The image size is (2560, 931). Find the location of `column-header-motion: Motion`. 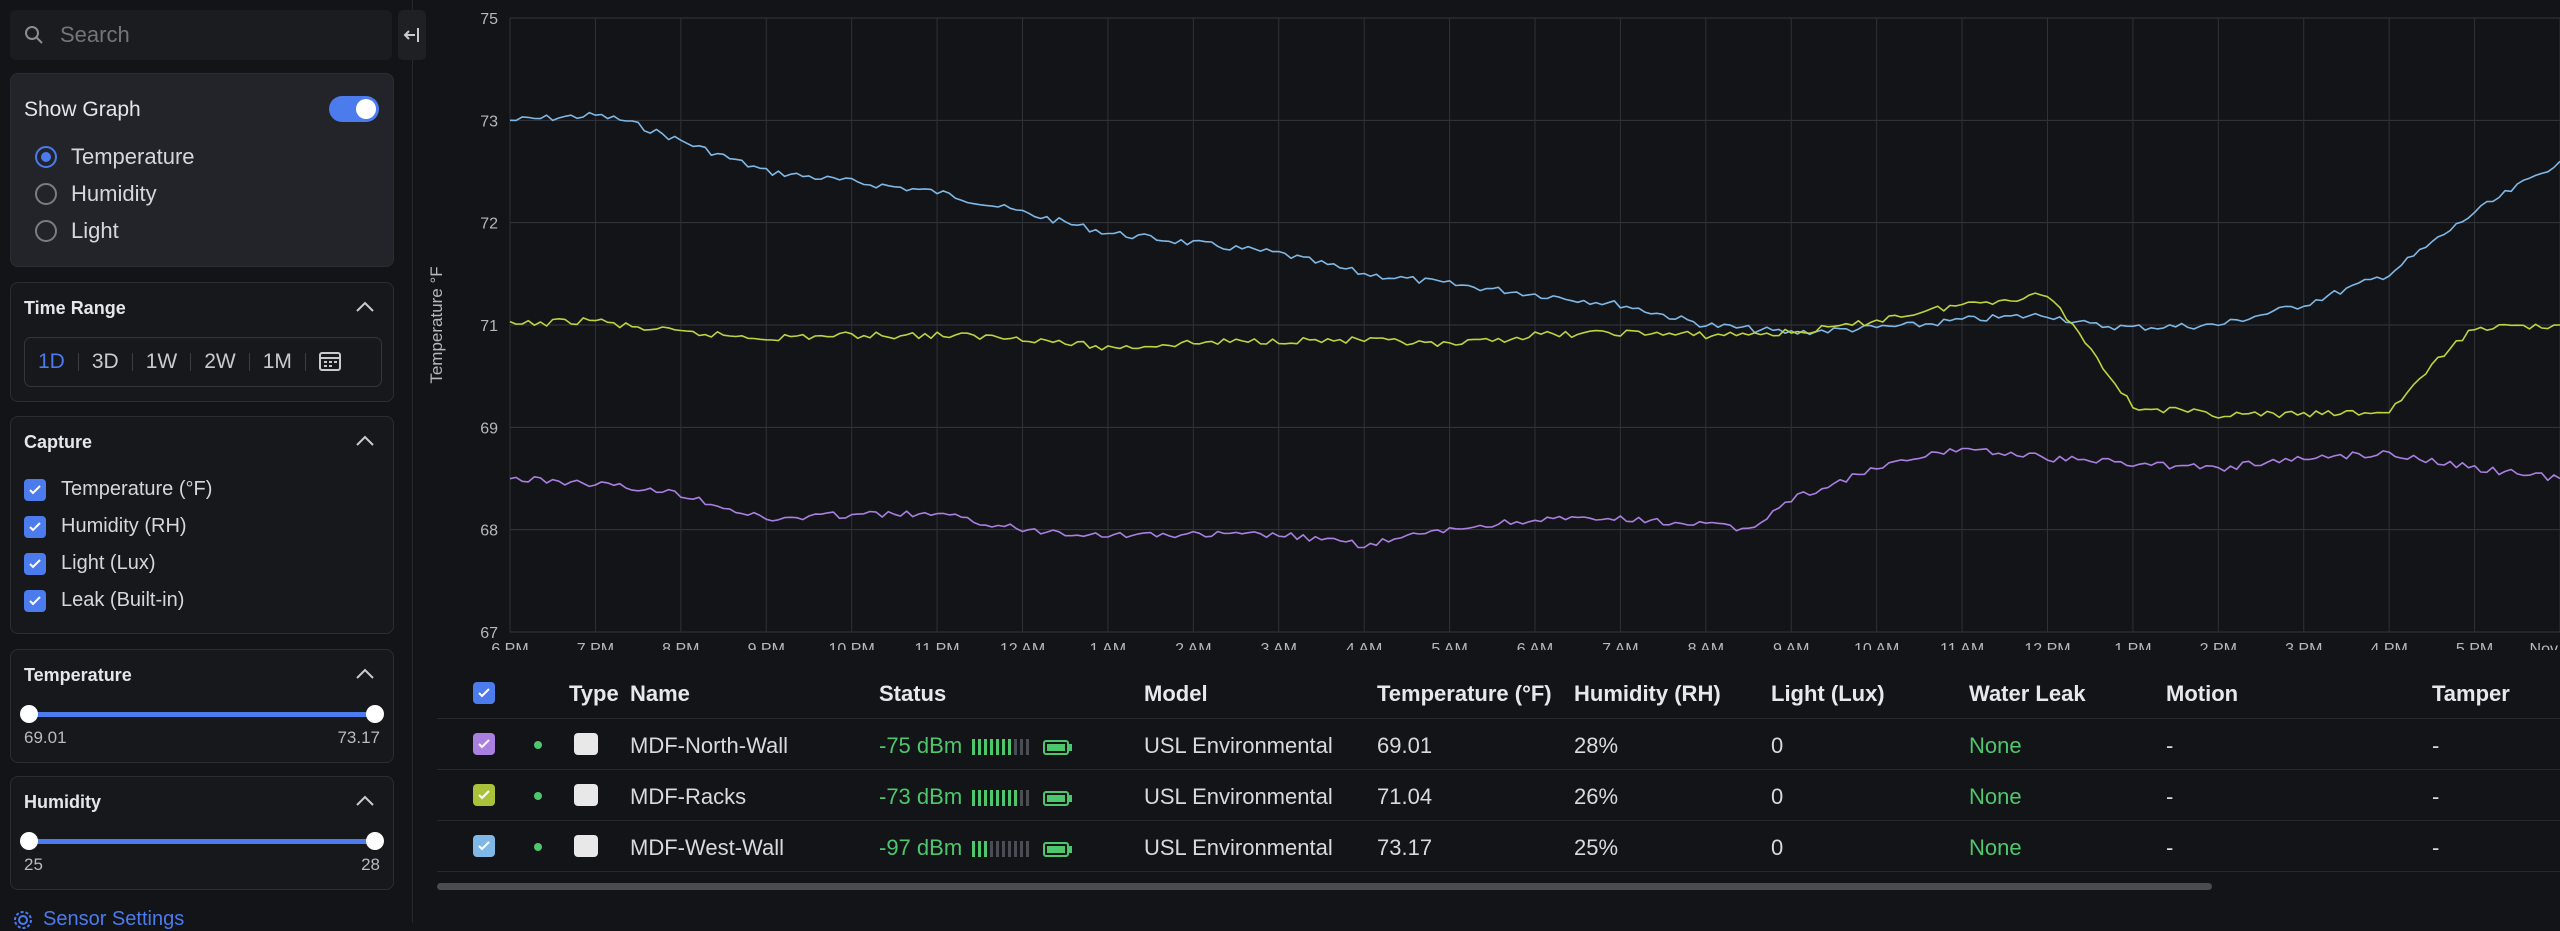

column-header-motion: Motion is located at coordinates (2202, 693).